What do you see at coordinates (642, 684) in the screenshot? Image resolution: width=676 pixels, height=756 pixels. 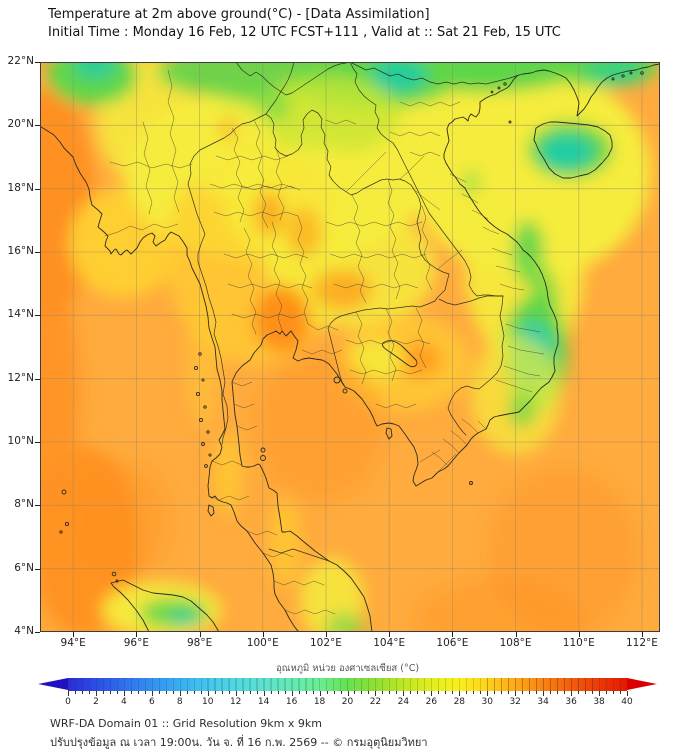 I see `colorbar-right-arrow` at bounding box center [642, 684].